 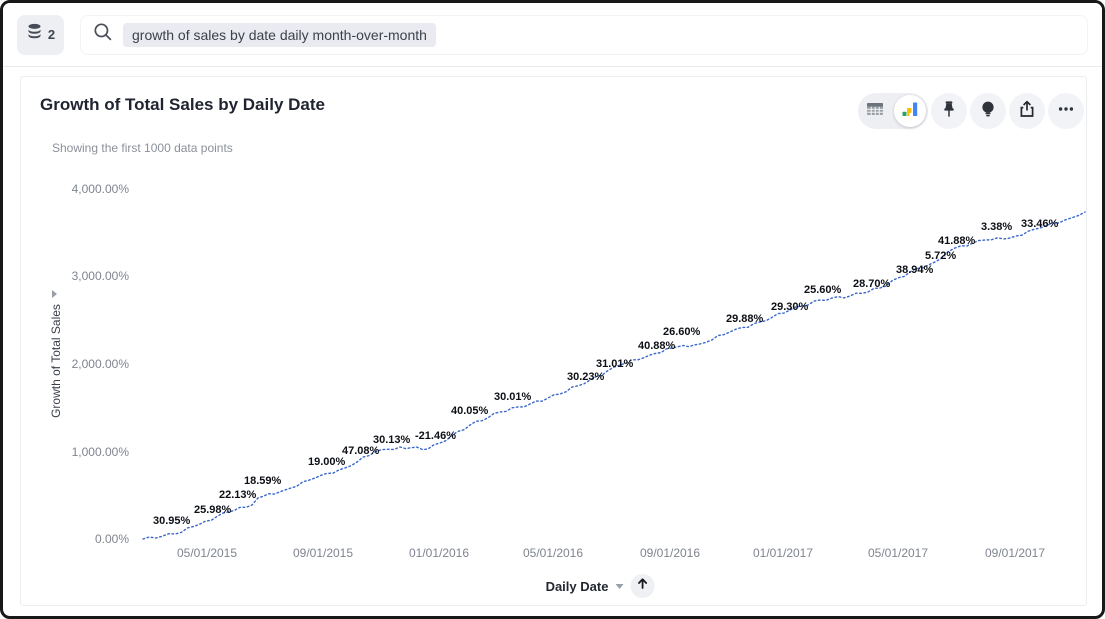 What do you see at coordinates (51, 34) in the screenshot?
I see `data-sources-count: 2` at bounding box center [51, 34].